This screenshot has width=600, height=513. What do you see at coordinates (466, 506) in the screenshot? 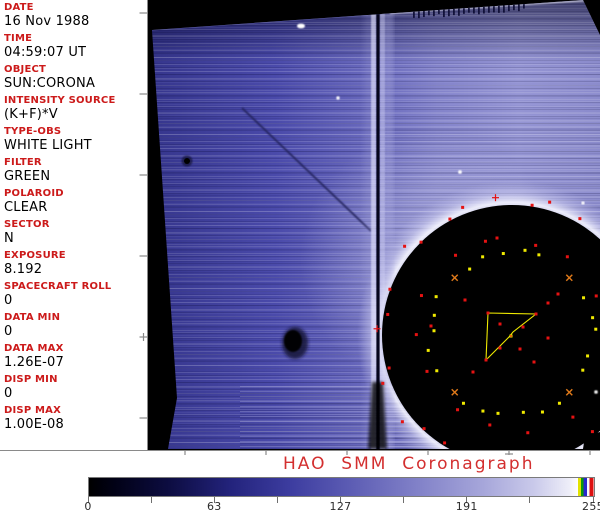
I see `colorbar-tick-label: 191` at bounding box center [466, 506].